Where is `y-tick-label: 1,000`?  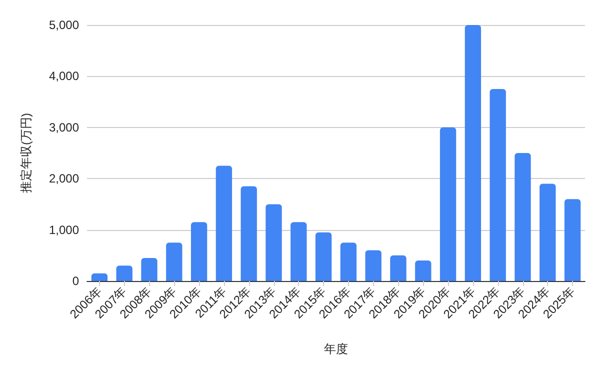
y-tick-label: 1,000 is located at coordinates (64, 229).